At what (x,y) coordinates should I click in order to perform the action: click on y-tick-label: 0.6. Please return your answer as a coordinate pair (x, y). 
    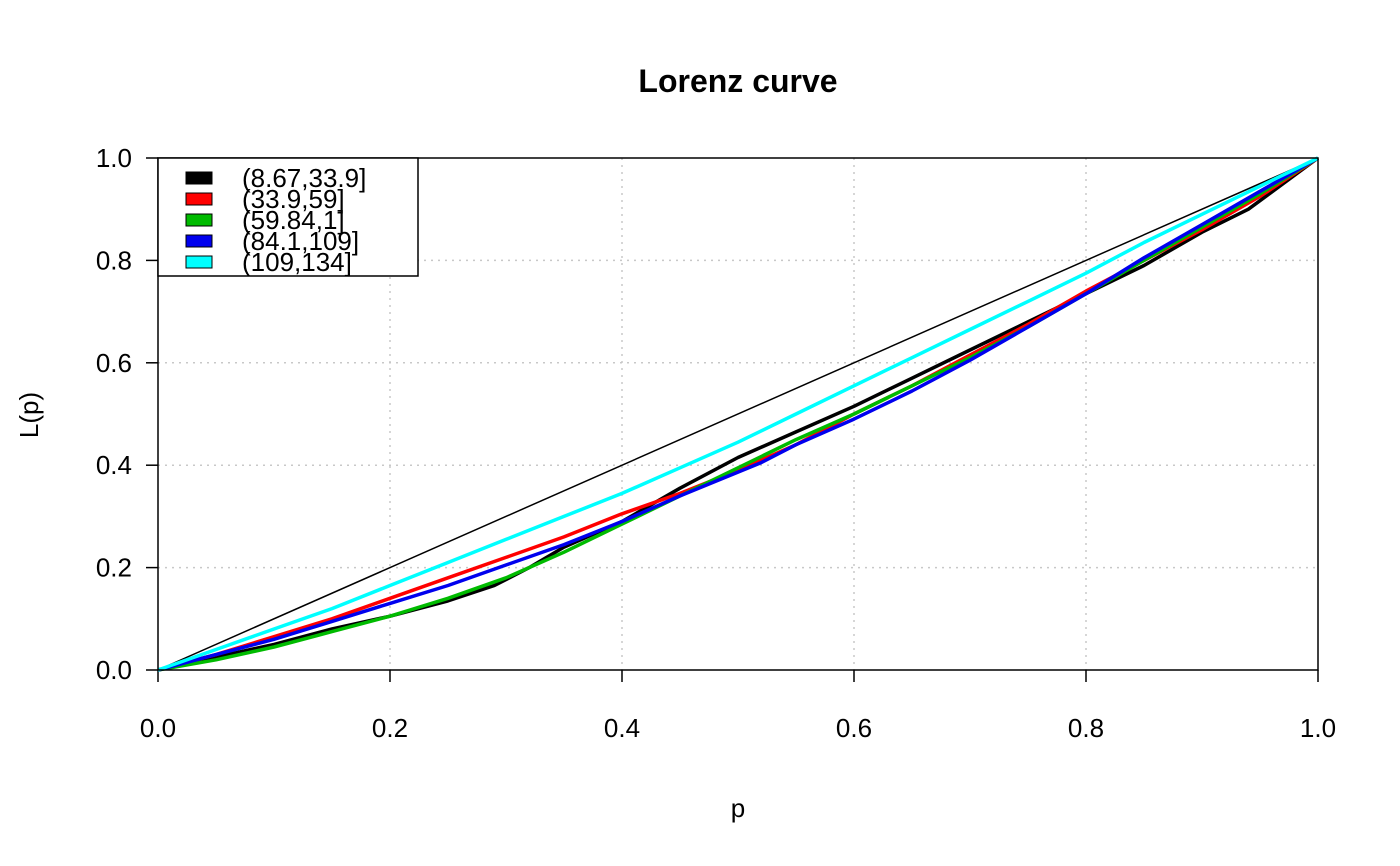
    Looking at the image, I should click on (114, 363).